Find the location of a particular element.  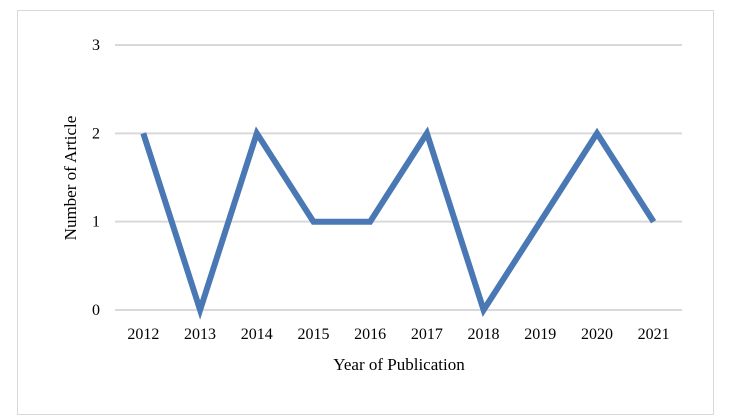

x-tick-label: 2017 is located at coordinates (427, 334).